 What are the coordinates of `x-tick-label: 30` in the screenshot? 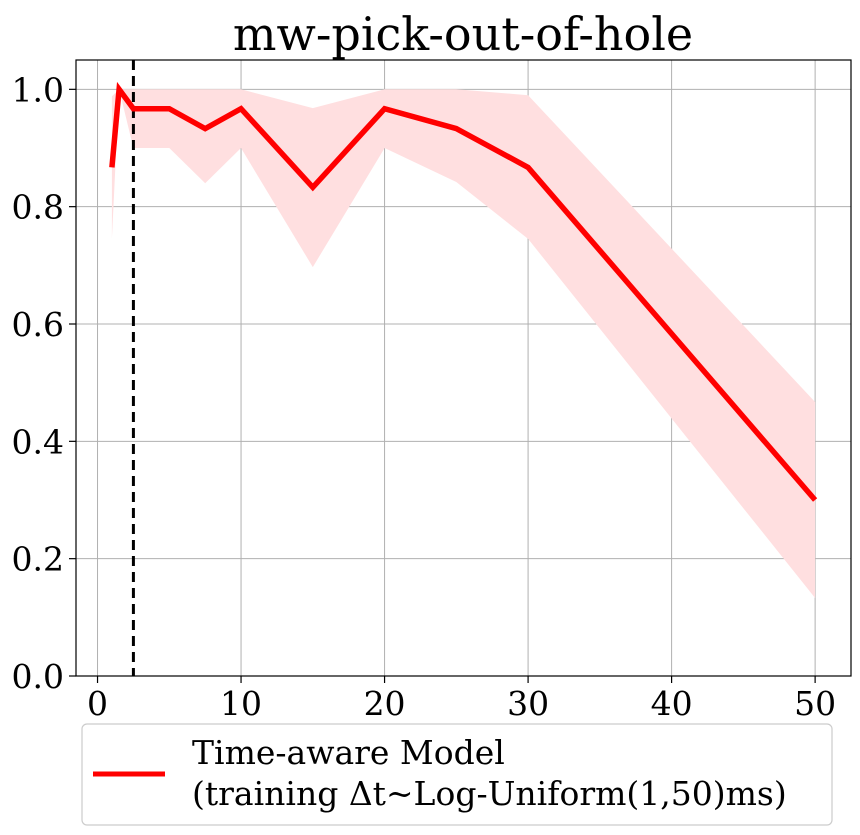 It's located at (528, 703).